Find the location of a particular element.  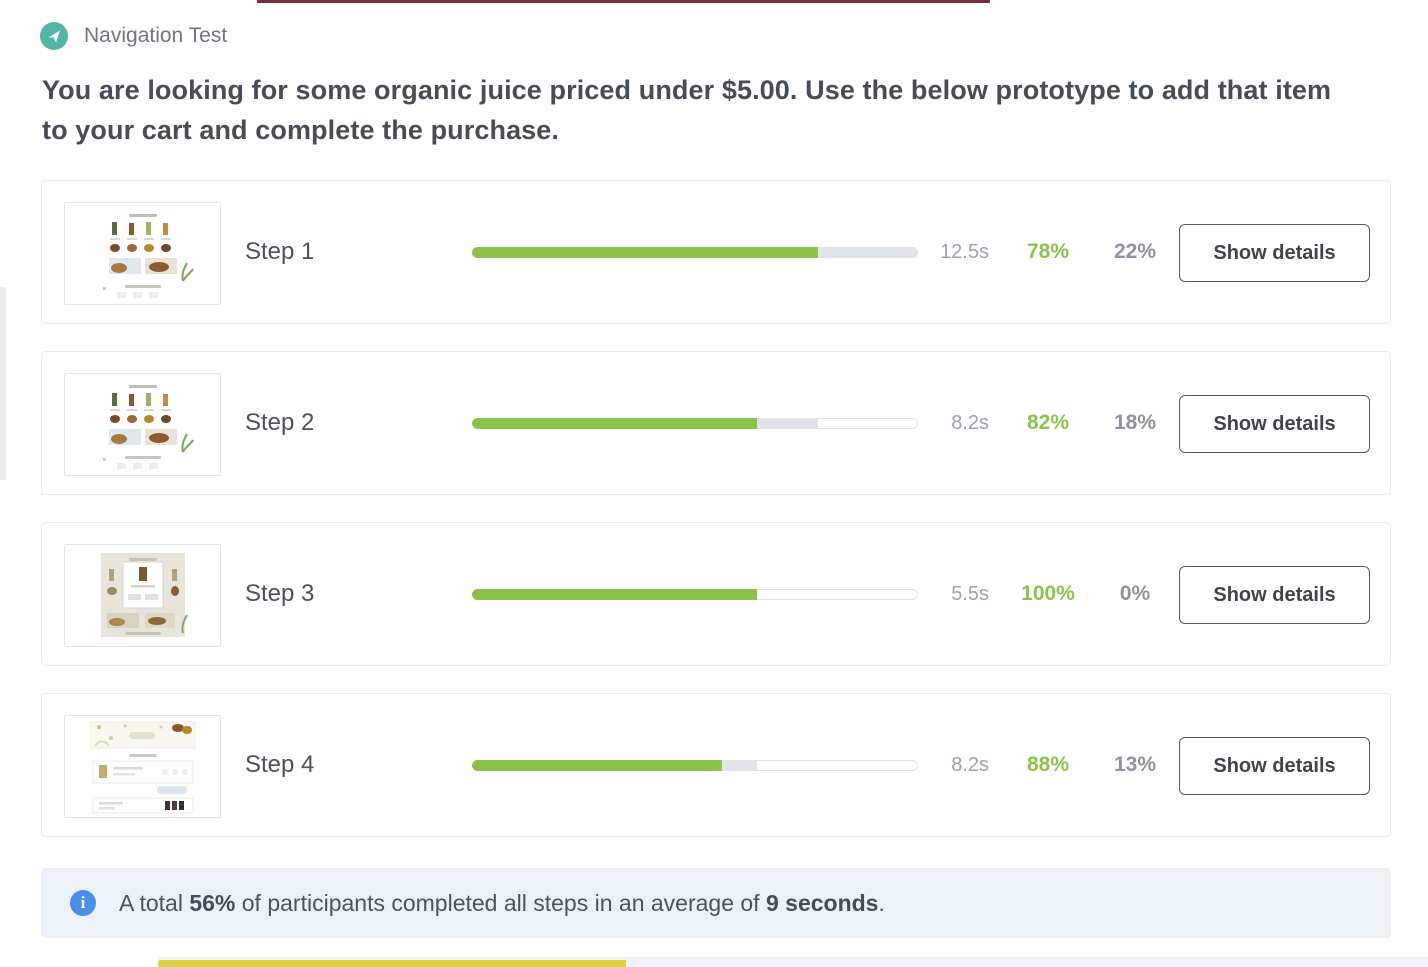

step-row: Step 2 8.2s 82% 18% Show details is located at coordinates (716, 423).